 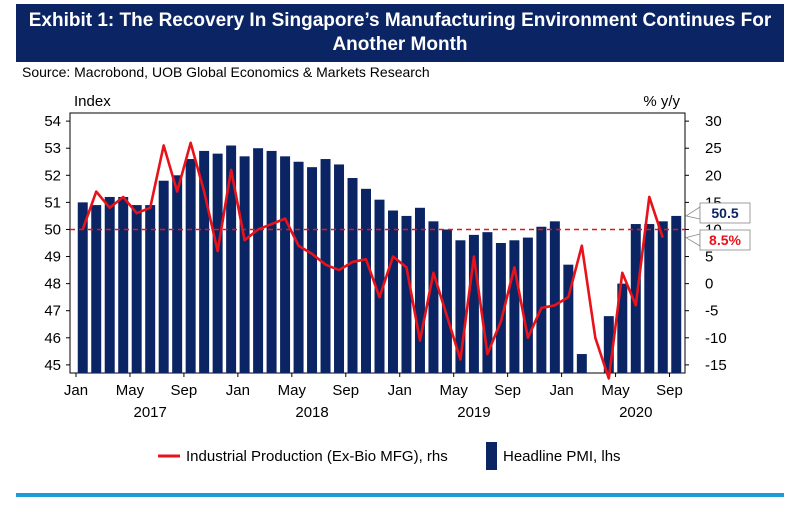 What do you see at coordinates (52, 284) in the screenshot?
I see `left-tick-label: 48` at bounding box center [52, 284].